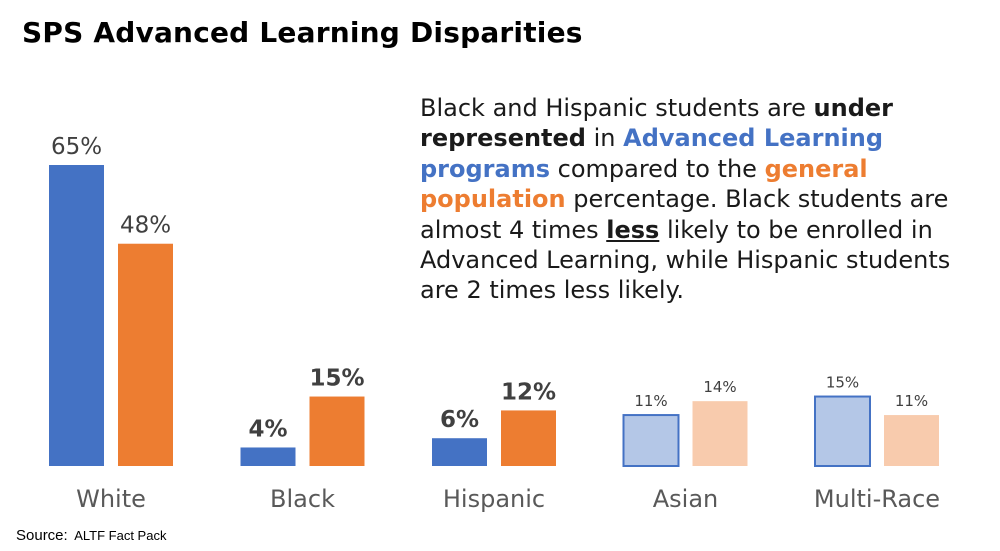 This screenshot has width=1000, height=551. What do you see at coordinates (657, 168) in the screenshot?
I see `note-part-3: compared to the` at bounding box center [657, 168].